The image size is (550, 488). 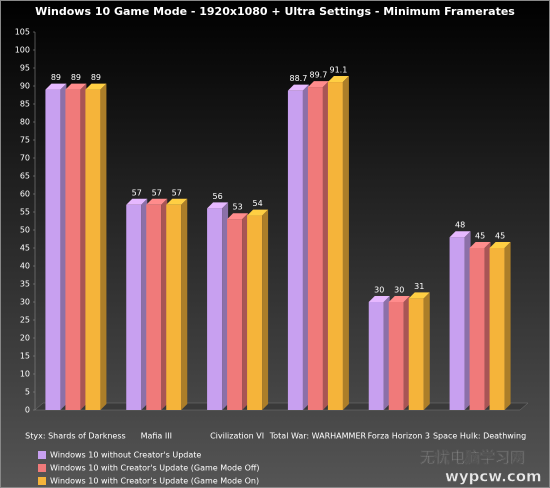 I want to click on y-tick-label: 40, so click(x=25, y=266).